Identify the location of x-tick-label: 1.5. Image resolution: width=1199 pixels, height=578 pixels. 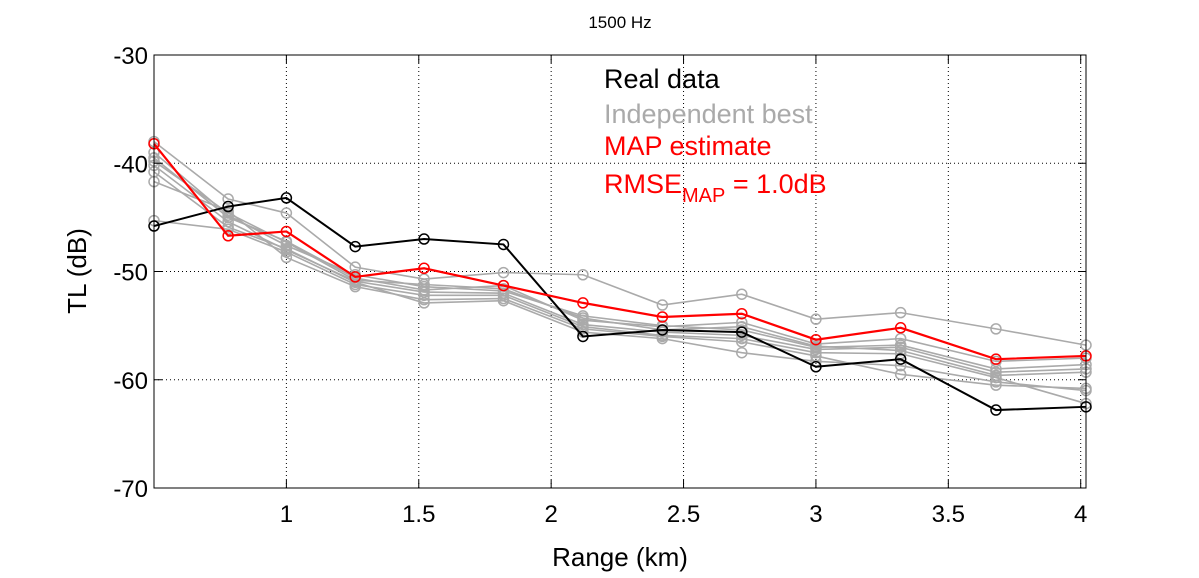
(418, 514).